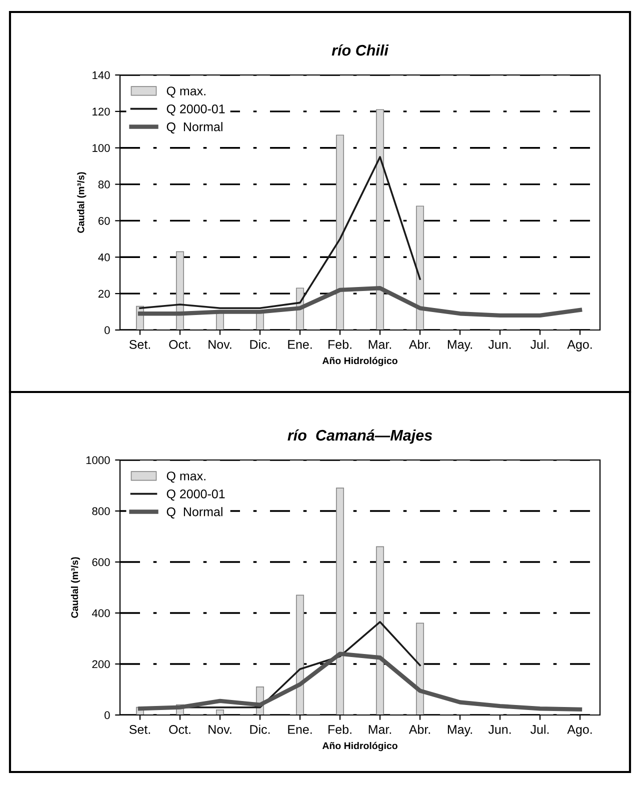 The width and height of the screenshot is (644, 797). What do you see at coordinates (101, 148) in the screenshot?
I see `y-tick-label: 100` at bounding box center [101, 148].